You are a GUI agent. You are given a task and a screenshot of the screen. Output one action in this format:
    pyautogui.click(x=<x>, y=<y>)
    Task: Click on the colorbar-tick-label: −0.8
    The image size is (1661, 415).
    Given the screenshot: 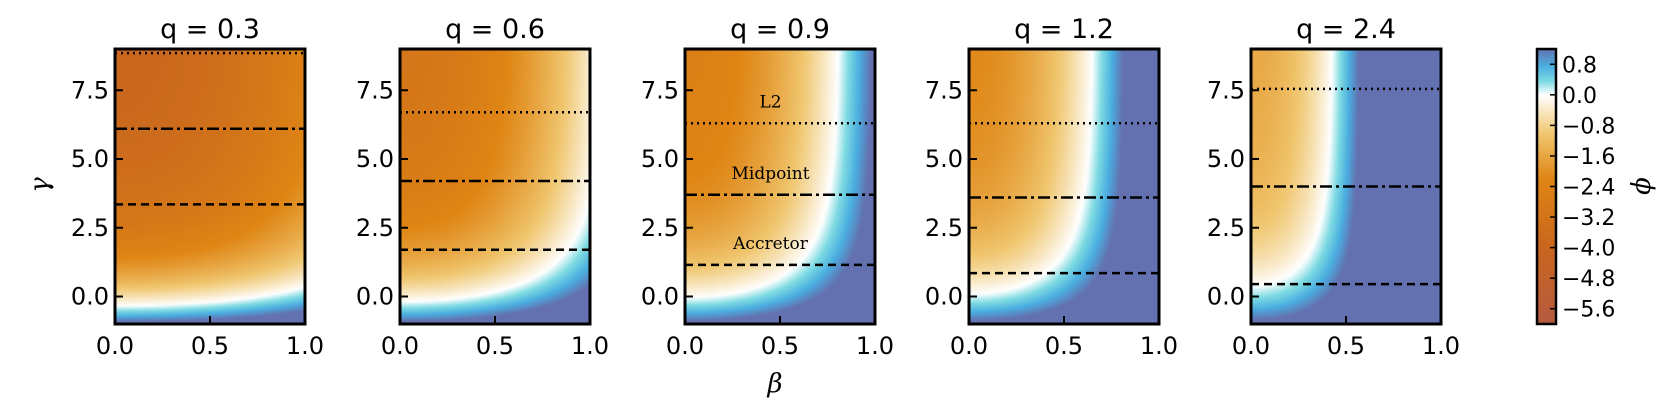 What is the action you would take?
    pyautogui.click(x=1588, y=126)
    